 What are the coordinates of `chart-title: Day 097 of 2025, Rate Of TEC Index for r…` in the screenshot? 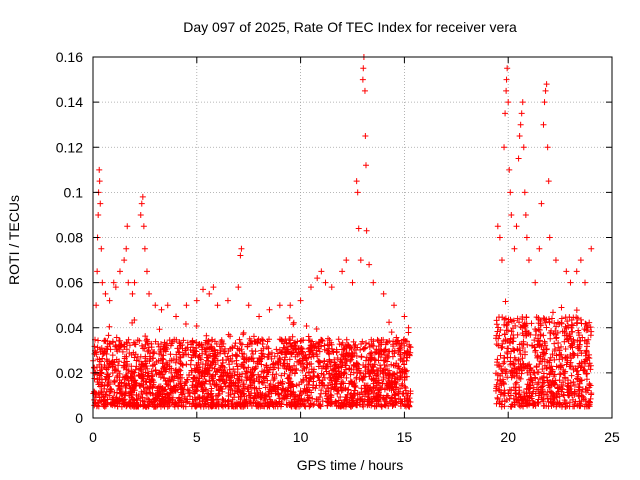 It's located at (350, 27).